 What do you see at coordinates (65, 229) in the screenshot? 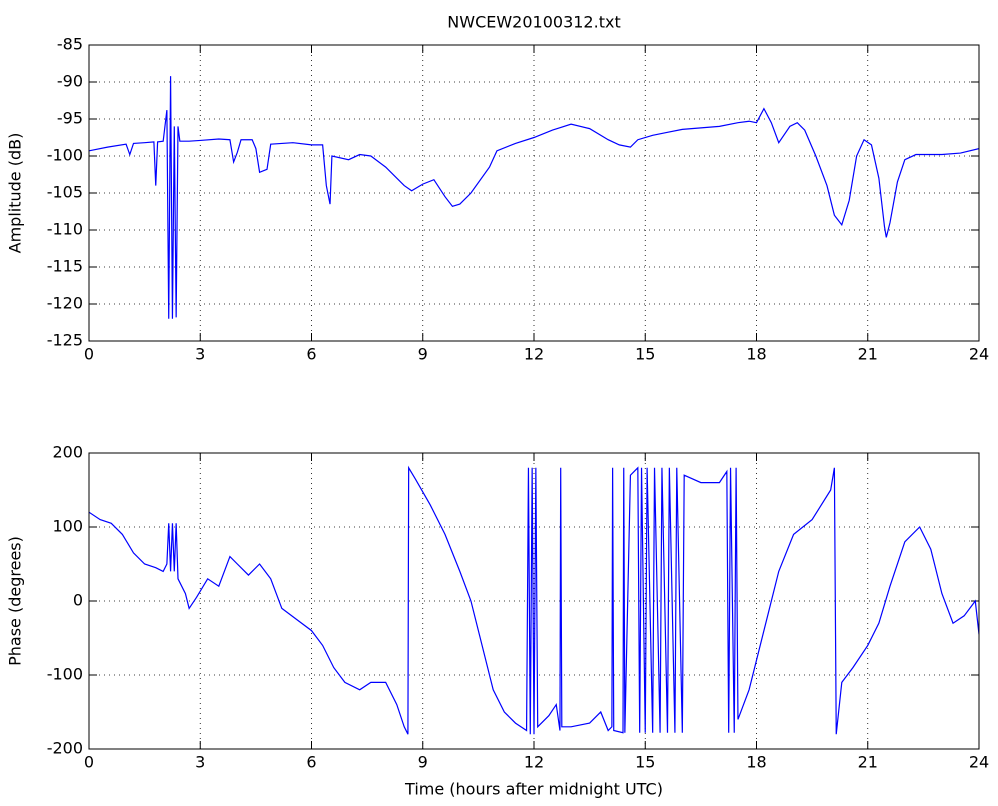
I see `y-tick-label: -110` at bounding box center [65, 229].